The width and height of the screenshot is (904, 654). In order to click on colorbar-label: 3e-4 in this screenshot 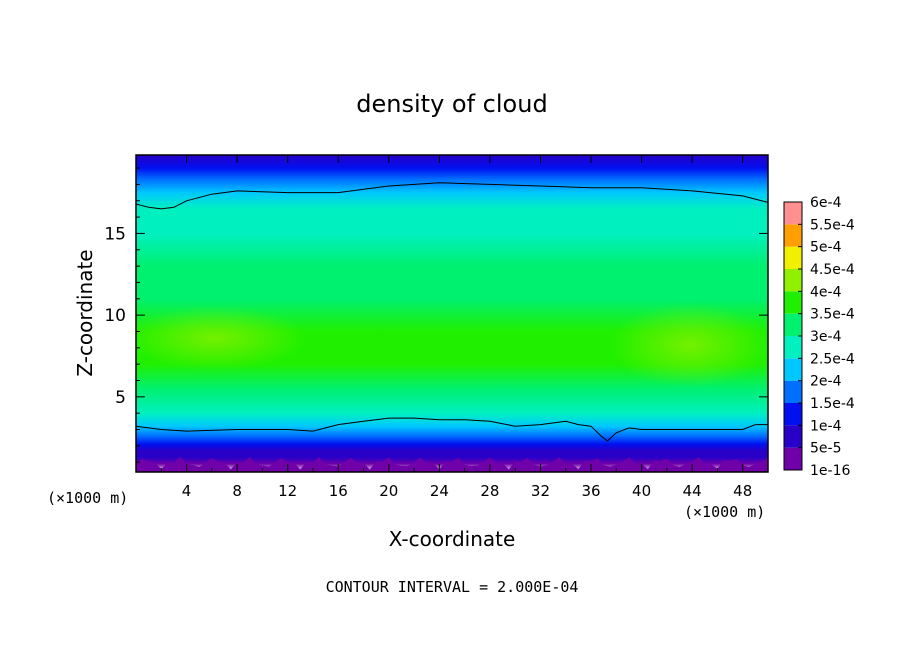, I will do `click(826, 337)`.